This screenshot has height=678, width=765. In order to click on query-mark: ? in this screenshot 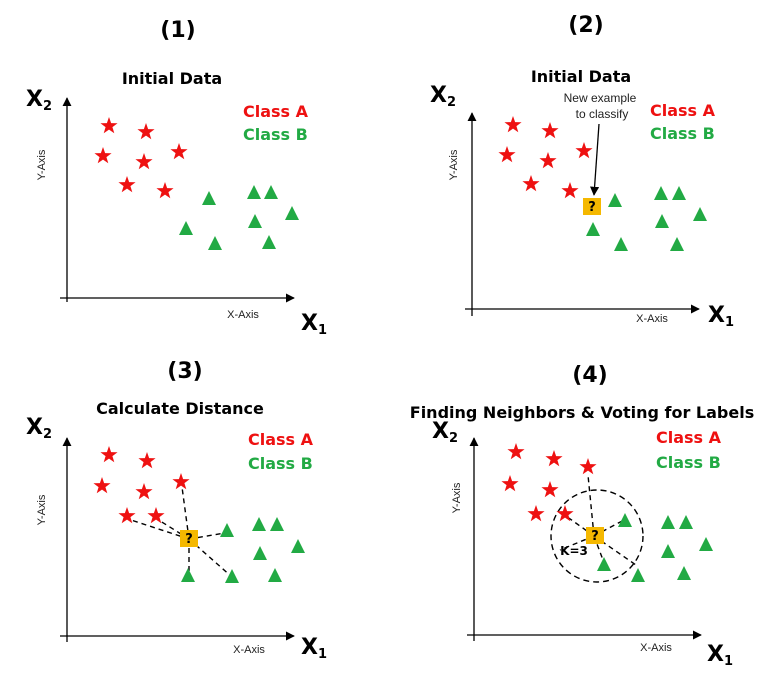, I will do `click(189, 539)`.